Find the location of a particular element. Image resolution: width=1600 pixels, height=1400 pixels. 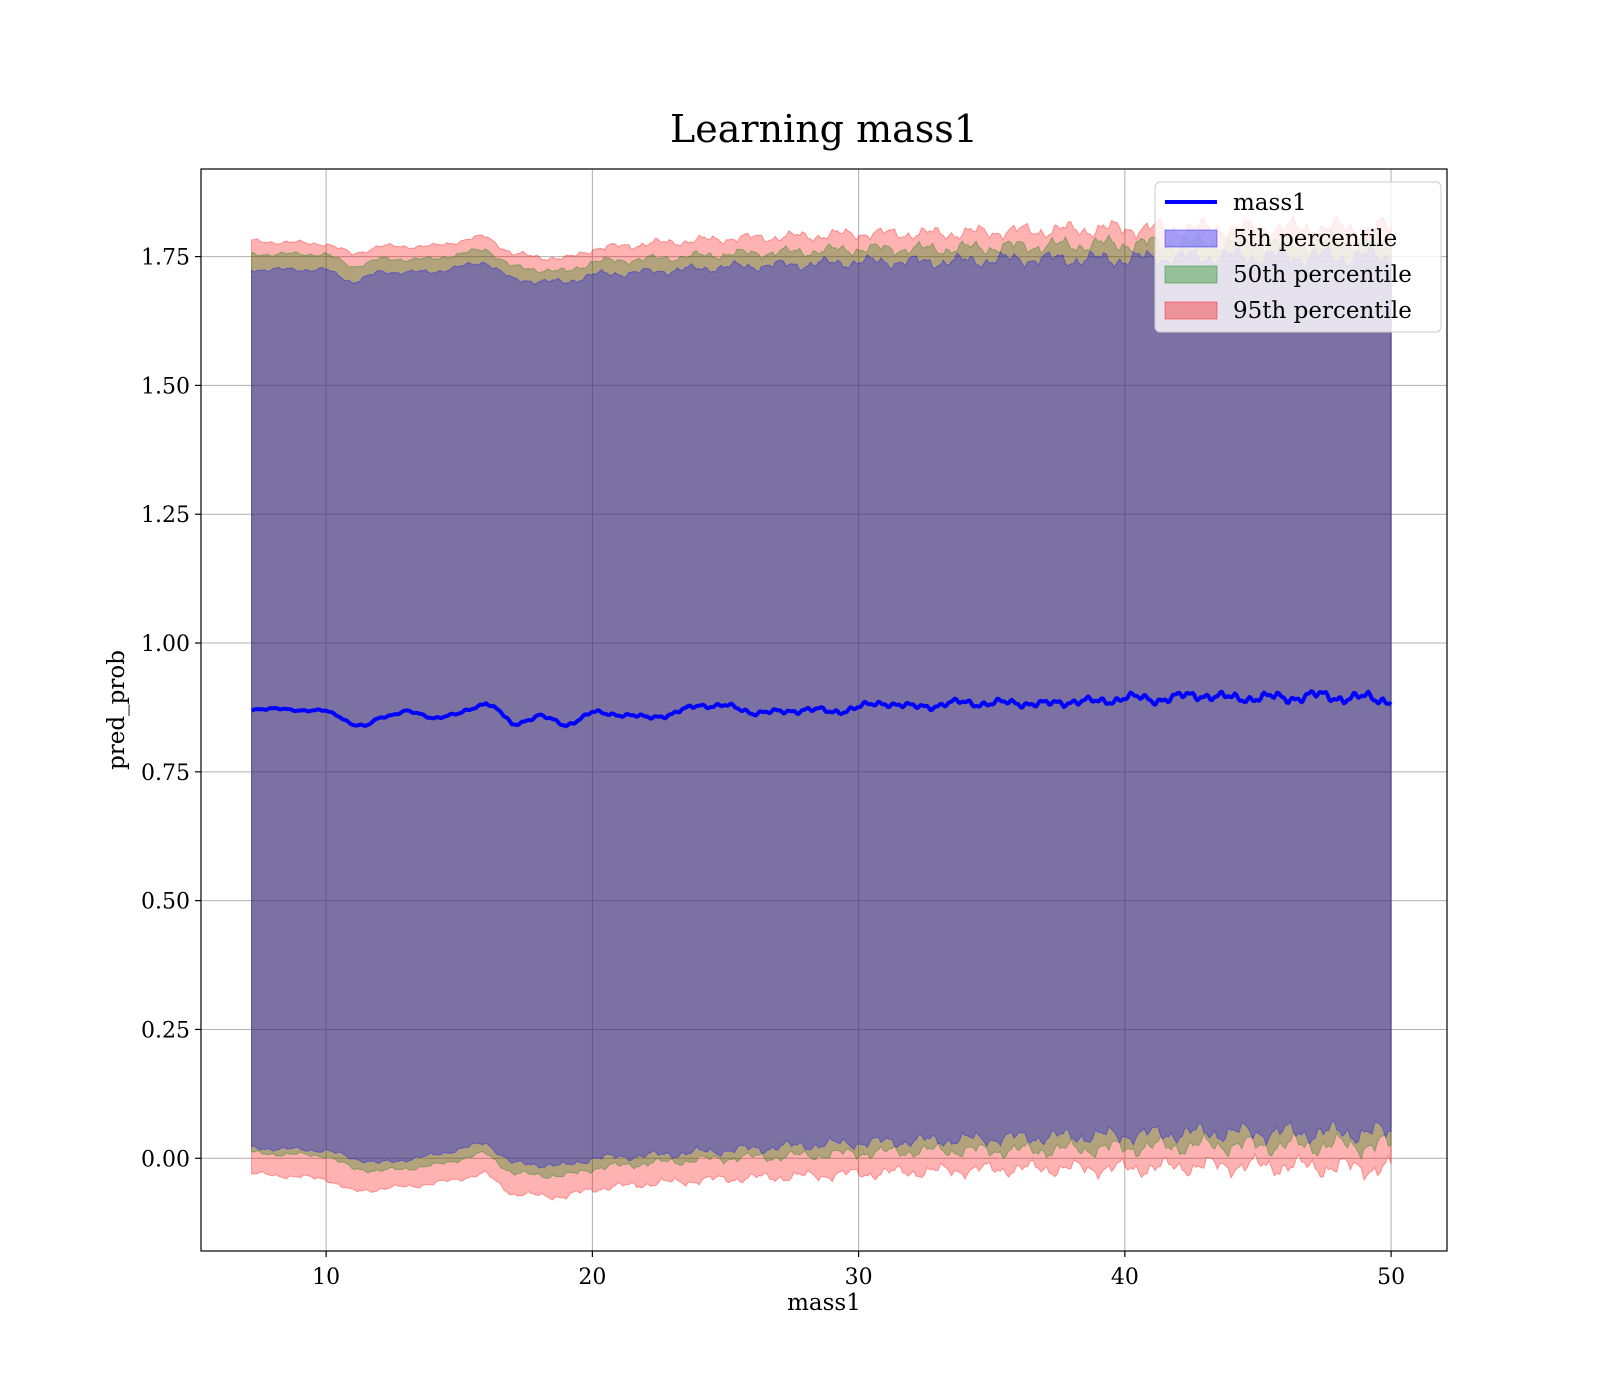

y-axis-label: pred_prob is located at coordinates (117, 710).